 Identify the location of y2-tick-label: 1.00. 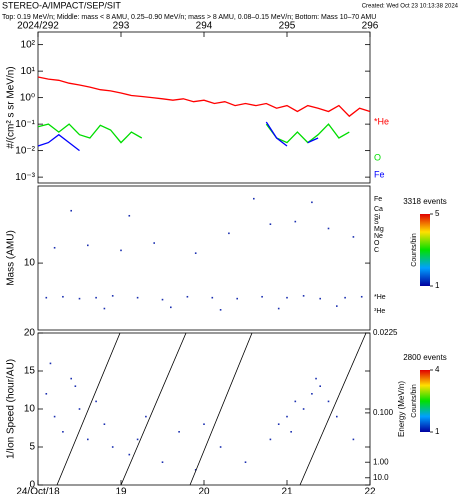
(381, 461).